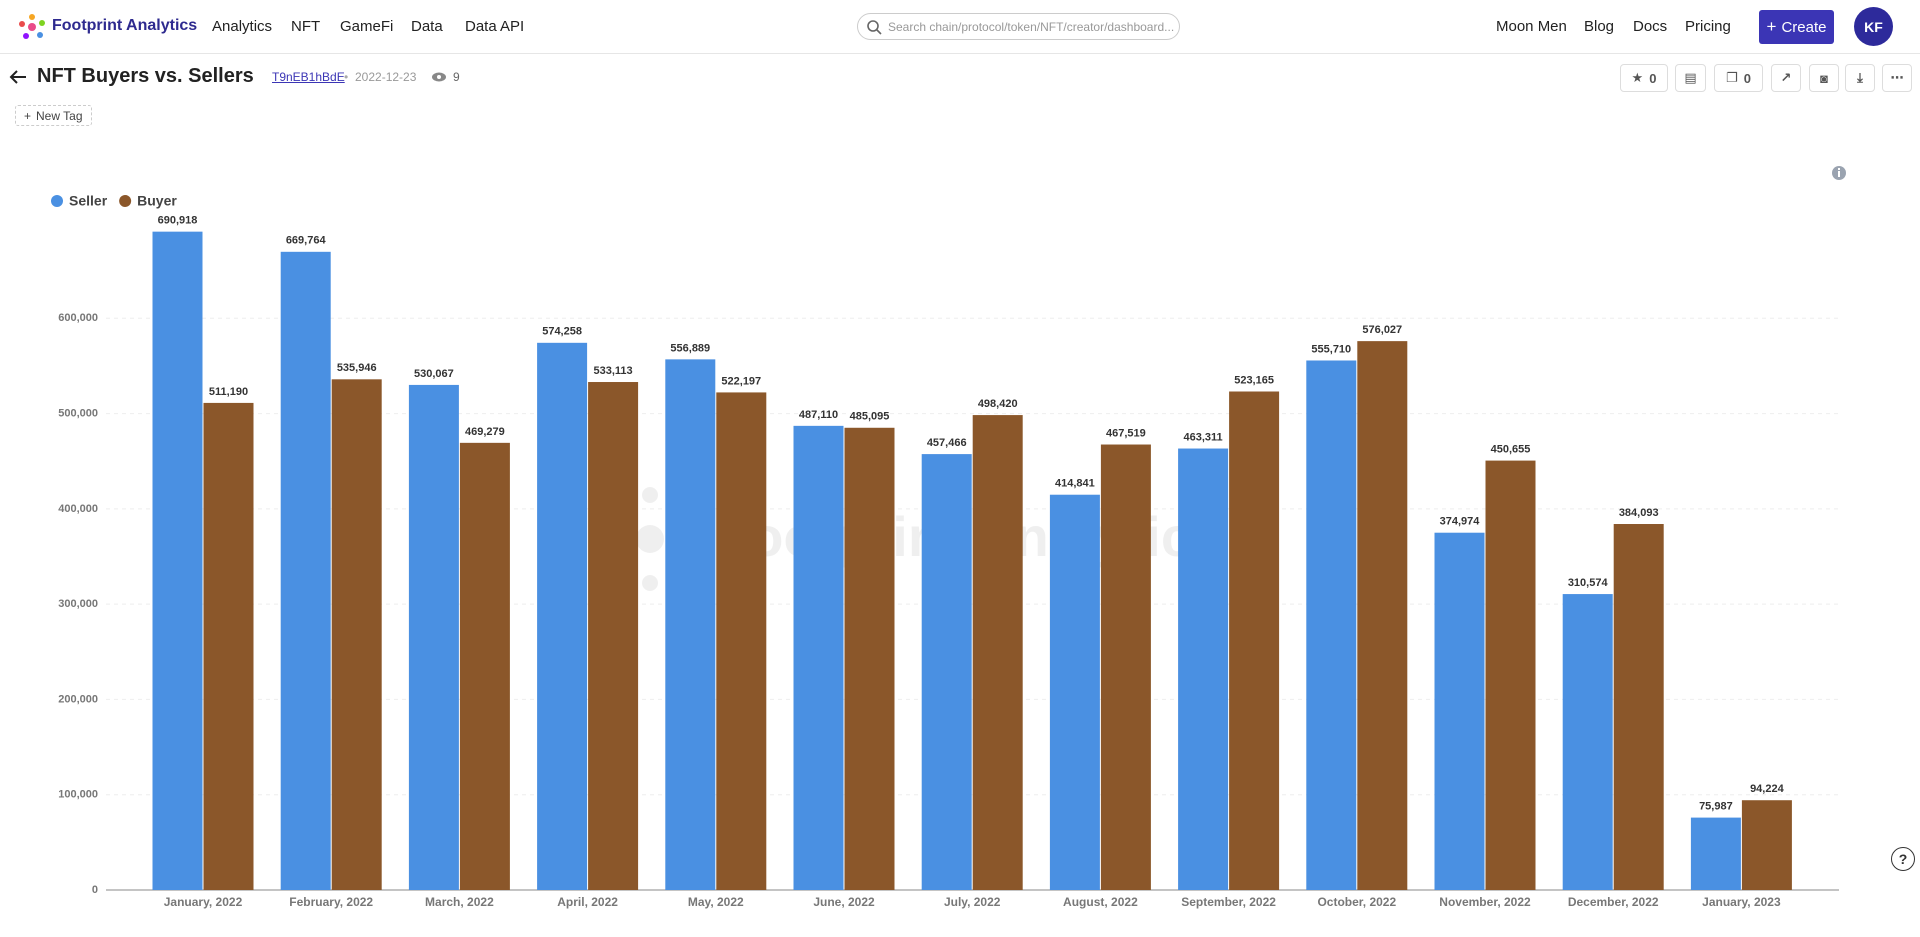 This screenshot has width=1920, height=937. I want to click on y-tick-label: 400,000, so click(78, 509).